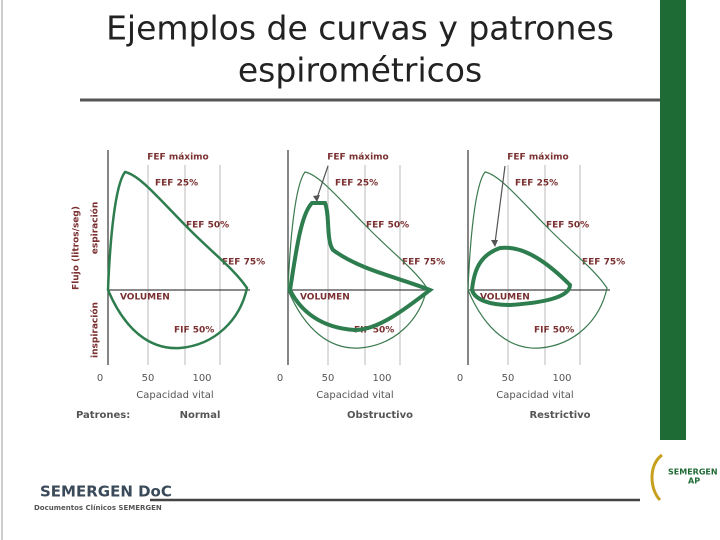 The width and height of the screenshot is (720, 540). Describe the element at coordinates (177, 260) in the screenshot. I see `normal-curve` at that location.